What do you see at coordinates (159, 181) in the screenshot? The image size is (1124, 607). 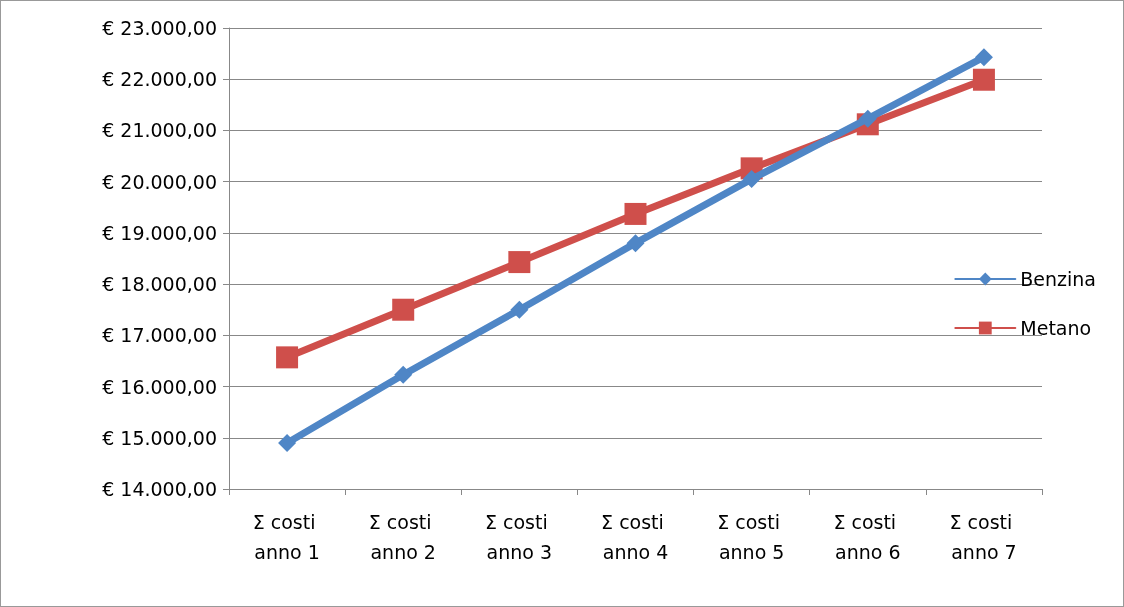 I see `y-tick-label: € 20.000,00` at bounding box center [159, 181].